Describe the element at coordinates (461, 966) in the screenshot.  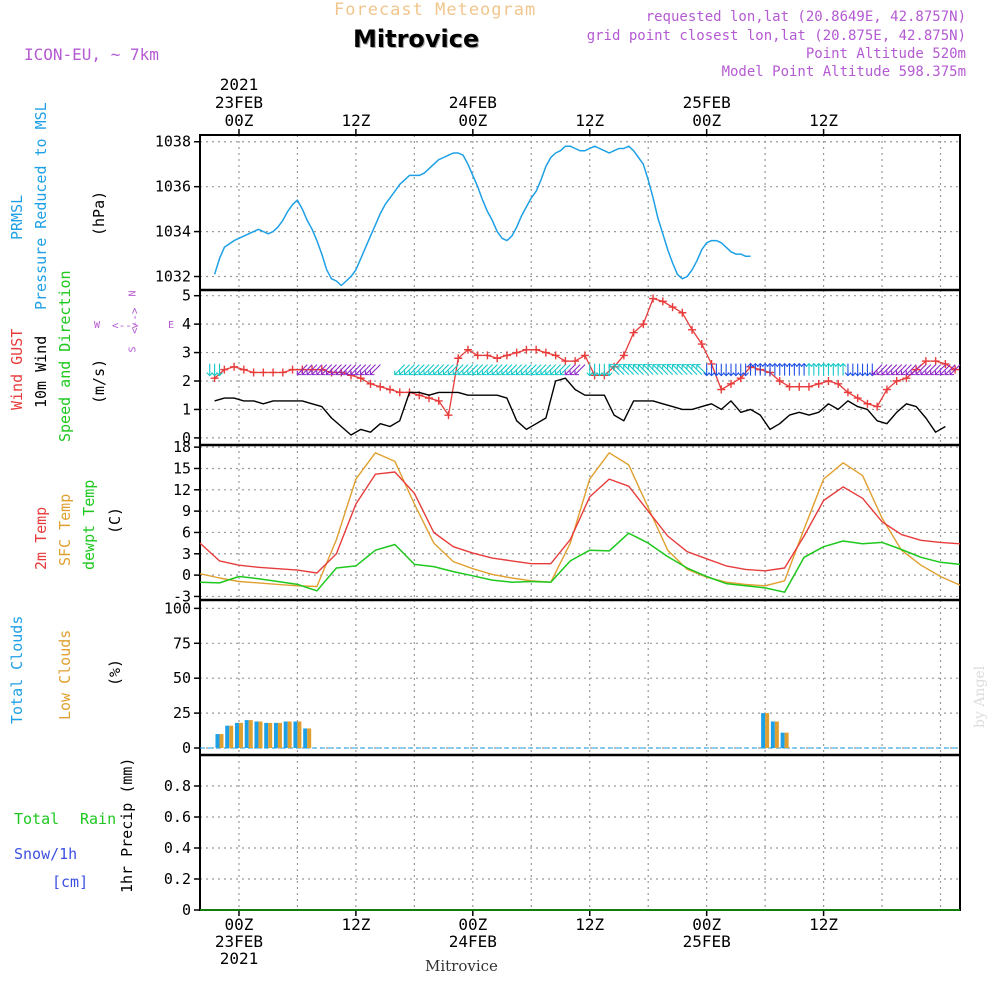
I see `footer-location: Mitrovice` at that location.